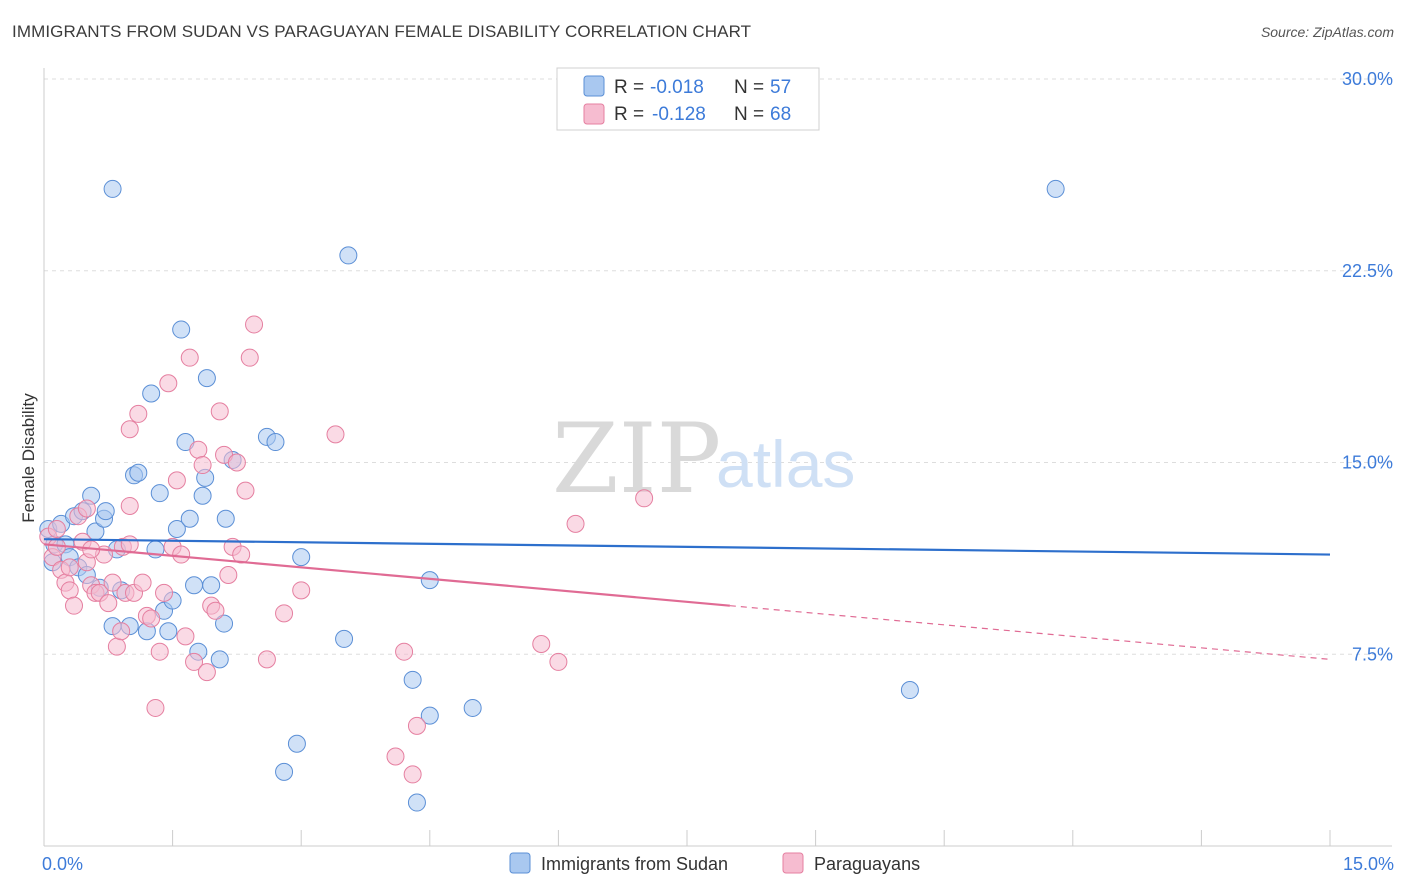 Image resolution: width=1406 pixels, height=892 pixels. Describe the element at coordinates (1327, 32) in the screenshot. I see `source-credit: Source: ZipAtlas.com` at that location.